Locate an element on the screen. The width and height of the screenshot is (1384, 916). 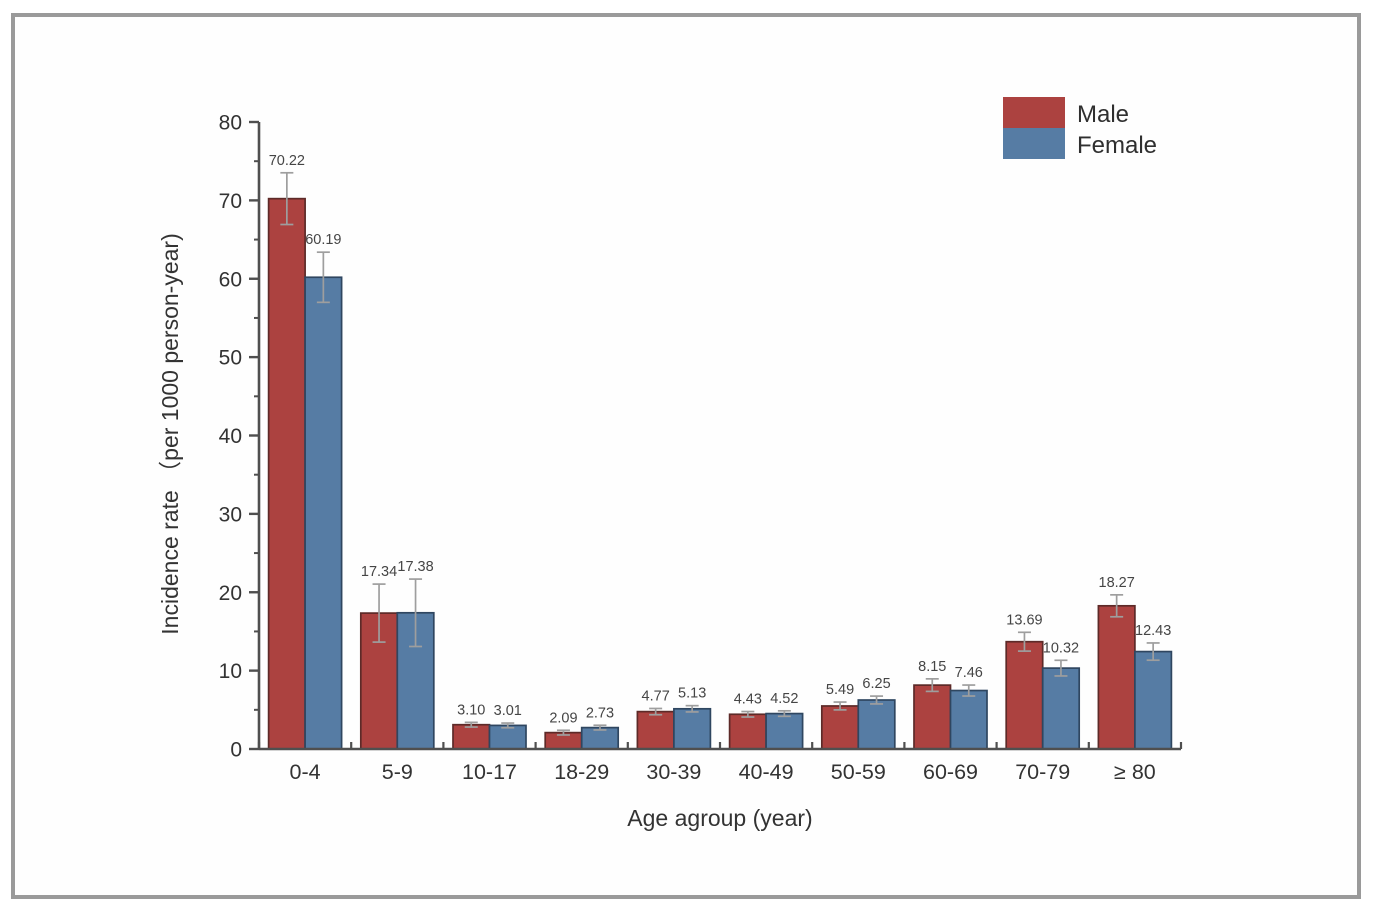
y-tick-label: 60 is located at coordinates (230, 279).